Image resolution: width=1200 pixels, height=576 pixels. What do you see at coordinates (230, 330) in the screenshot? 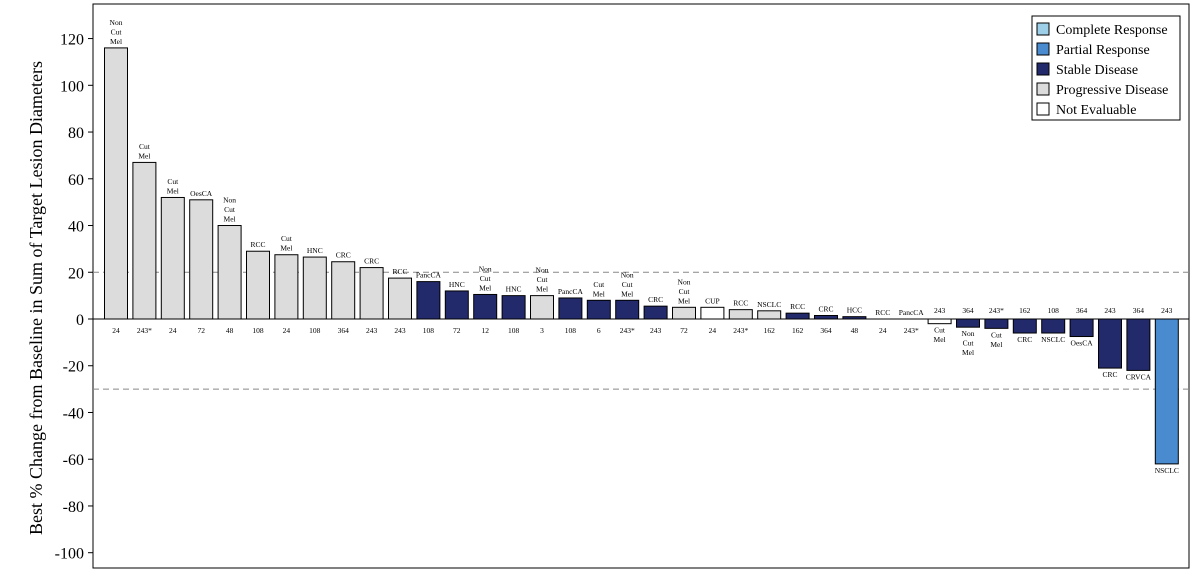
I see `dose-label: 48` at bounding box center [230, 330].